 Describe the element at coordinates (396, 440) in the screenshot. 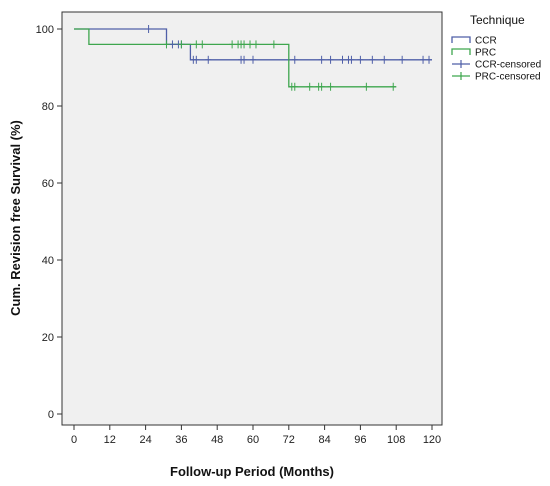

I see `x-tick-label: 108` at that location.